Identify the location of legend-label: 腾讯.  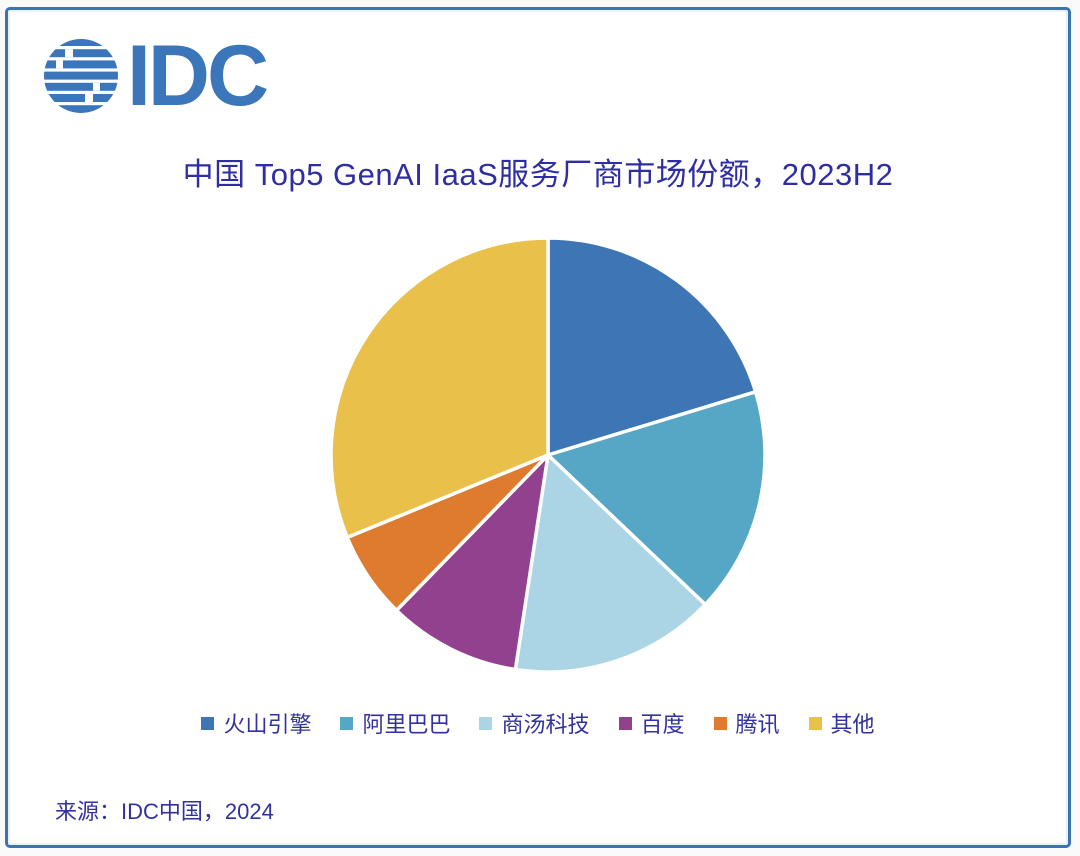
(757, 724).